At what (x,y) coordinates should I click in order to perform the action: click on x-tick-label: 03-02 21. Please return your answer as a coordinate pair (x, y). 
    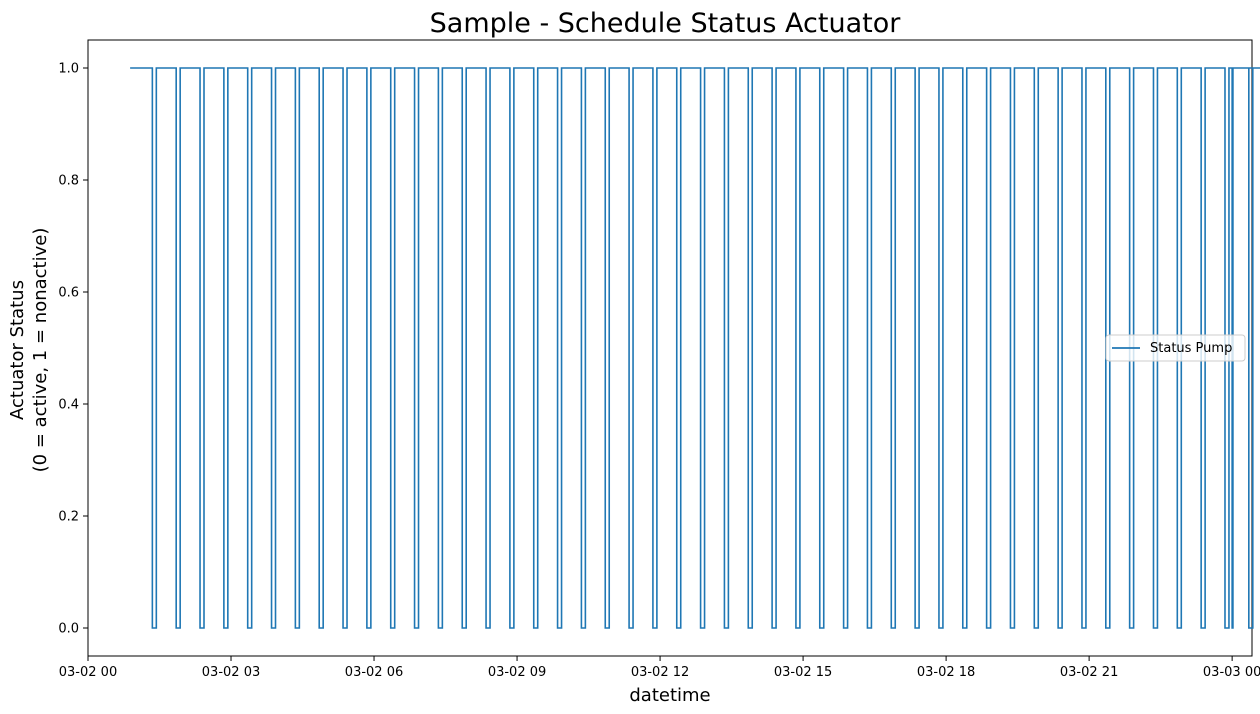
    Looking at the image, I should click on (1089, 672).